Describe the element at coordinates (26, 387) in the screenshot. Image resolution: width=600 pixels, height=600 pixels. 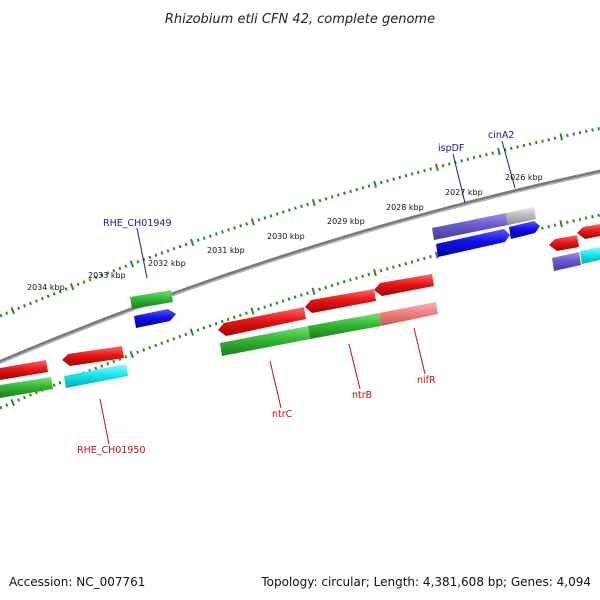
I see `gene-feature-green-left-outer` at that location.